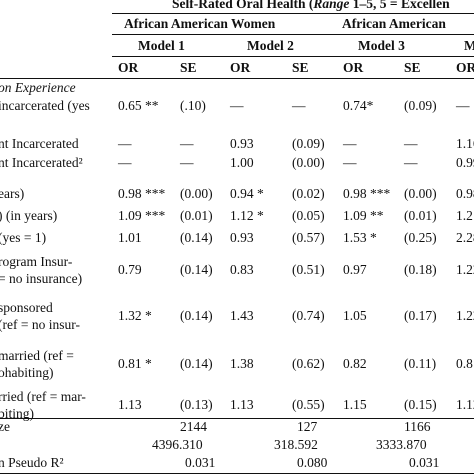  I want to click on footer-n-2: 127, so click(307, 426).